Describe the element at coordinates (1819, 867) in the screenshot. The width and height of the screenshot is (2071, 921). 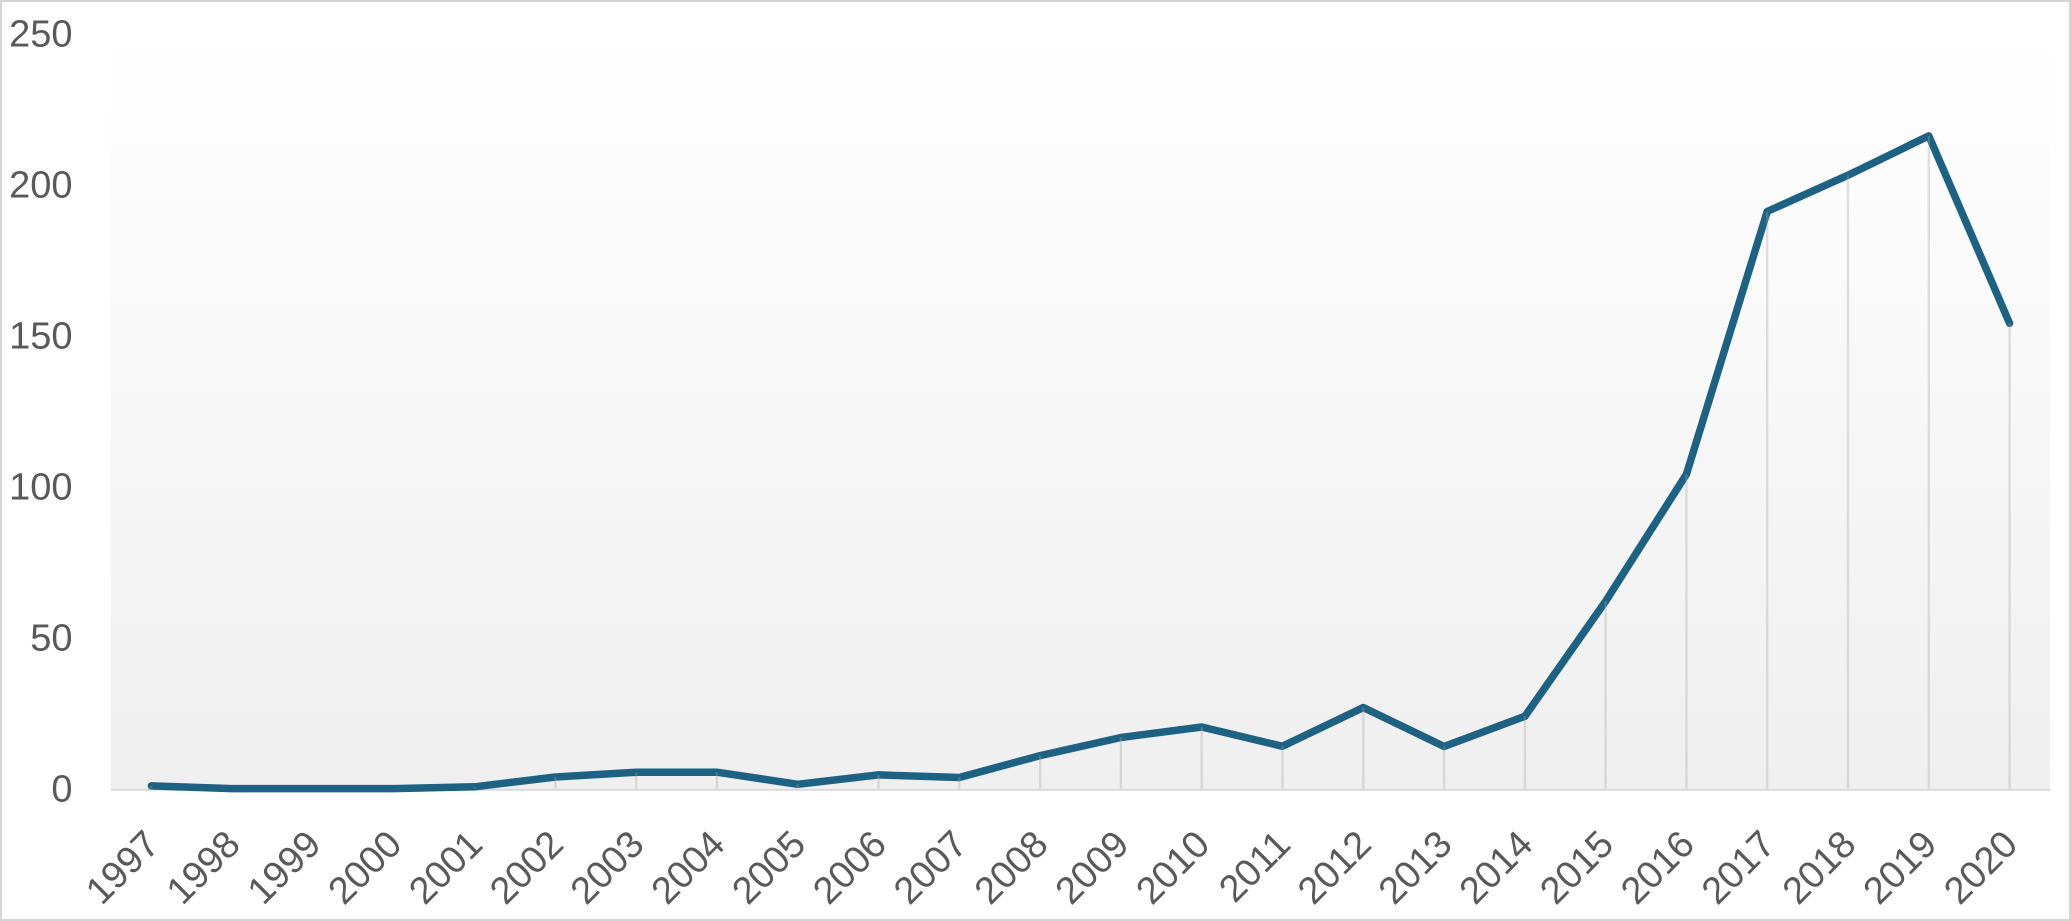
I see `svg-text: 2018` at that location.